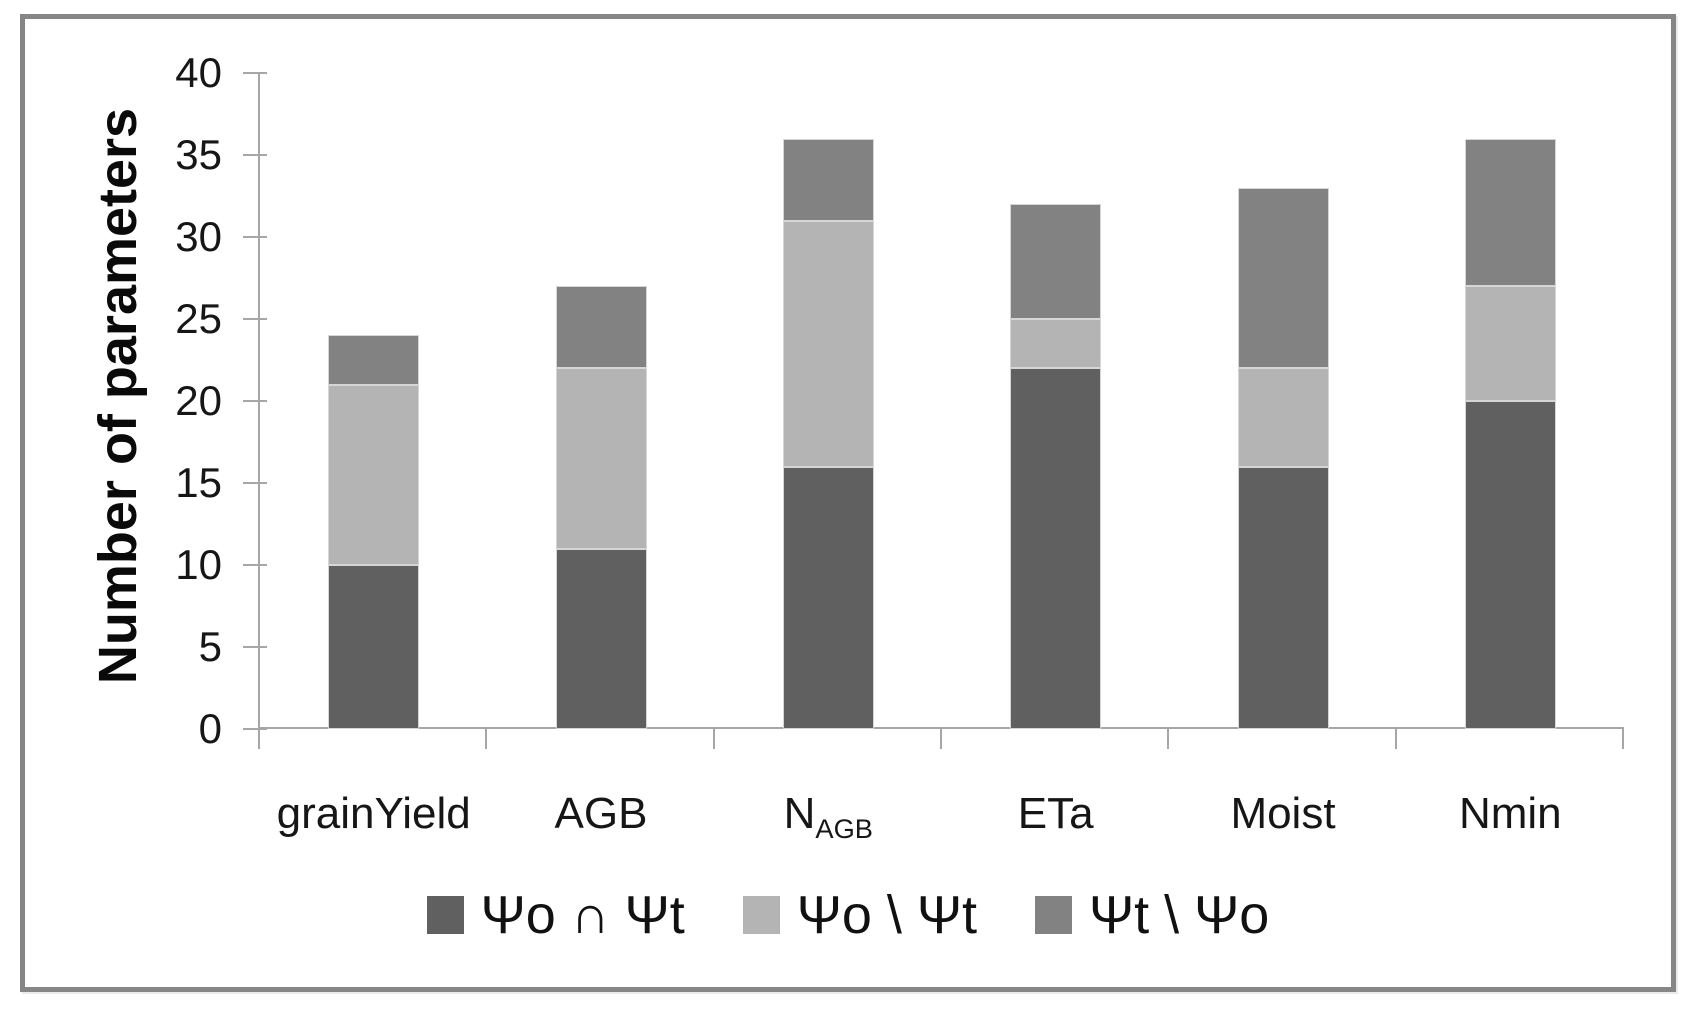 The image size is (1696, 1017). I want to click on y-tick-label: 15, so click(198, 482).